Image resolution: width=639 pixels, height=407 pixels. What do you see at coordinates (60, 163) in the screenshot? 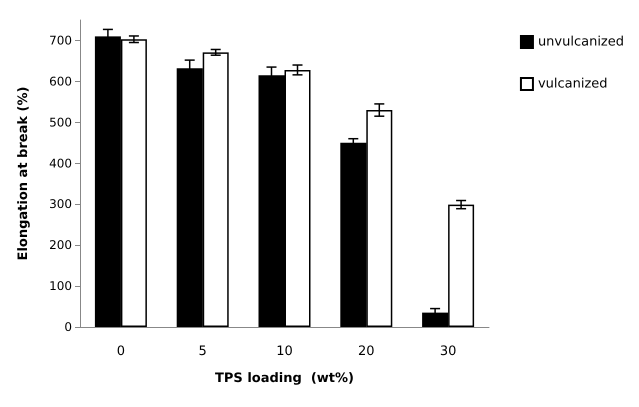
I see `y-tick-label: 400` at bounding box center [60, 163].